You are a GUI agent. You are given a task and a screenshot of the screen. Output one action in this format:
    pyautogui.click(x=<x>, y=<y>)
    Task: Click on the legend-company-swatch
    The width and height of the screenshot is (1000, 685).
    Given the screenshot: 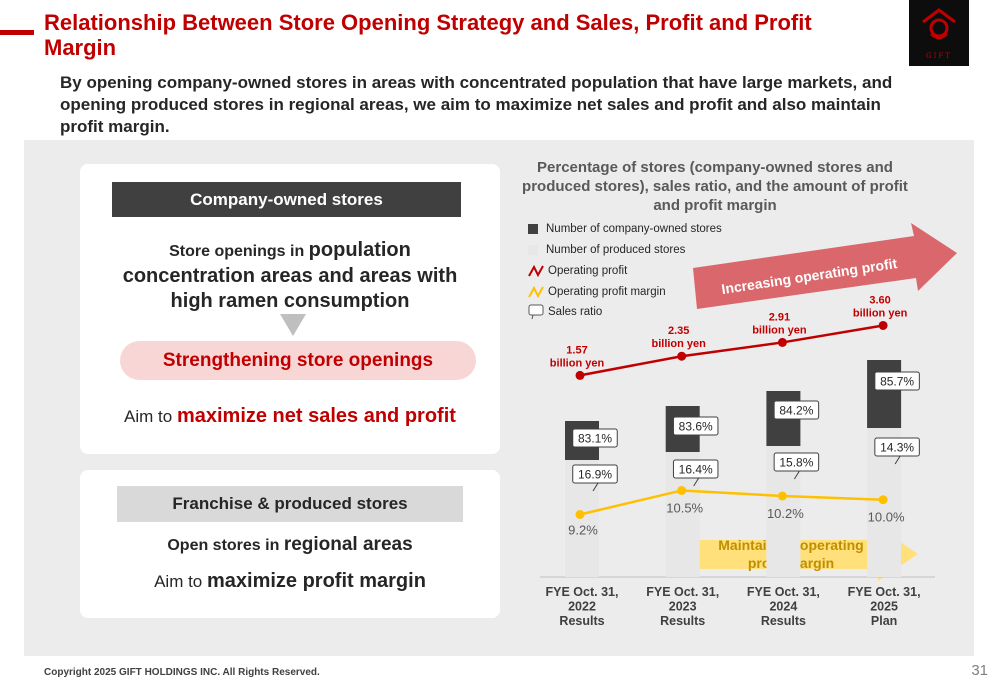 What is the action you would take?
    pyautogui.click(x=533, y=229)
    